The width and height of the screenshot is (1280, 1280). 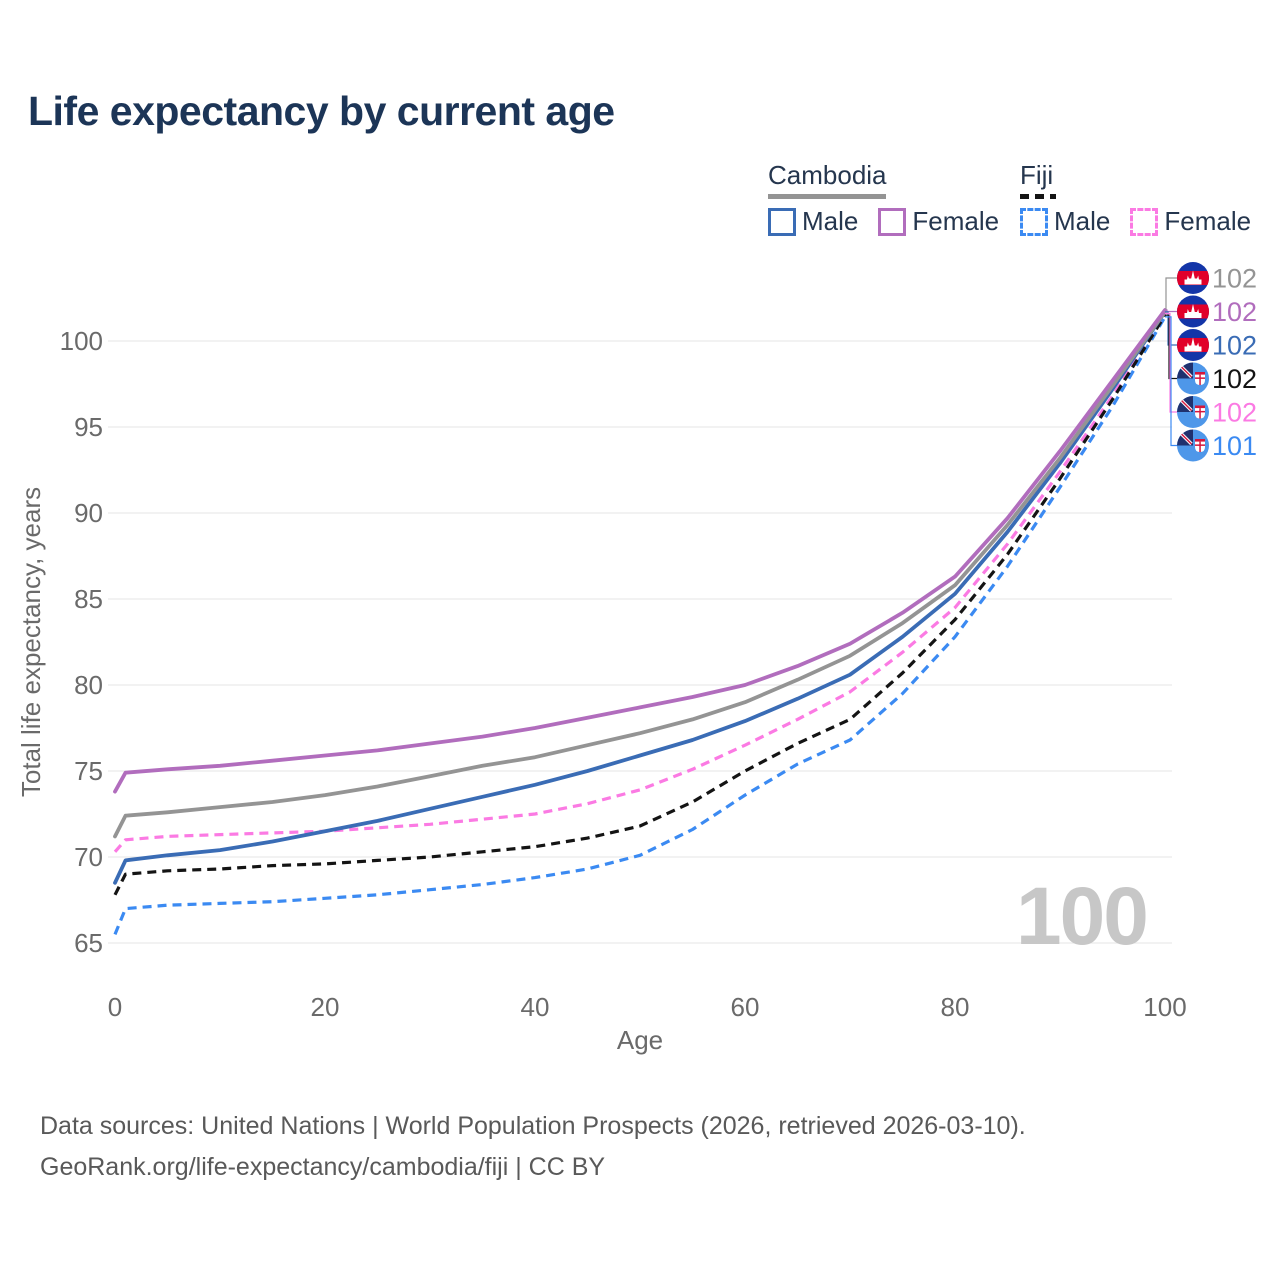 What do you see at coordinates (1034, 221) in the screenshot?
I see `fiji-male-swatch-icon` at bounding box center [1034, 221].